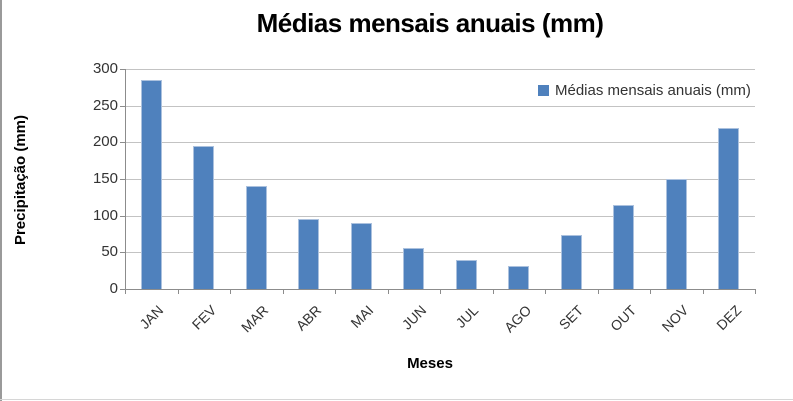 The height and width of the screenshot is (401, 793). Describe the element at coordinates (543, 90) in the screenshot. I see `legend-swatch-icon` at that location.